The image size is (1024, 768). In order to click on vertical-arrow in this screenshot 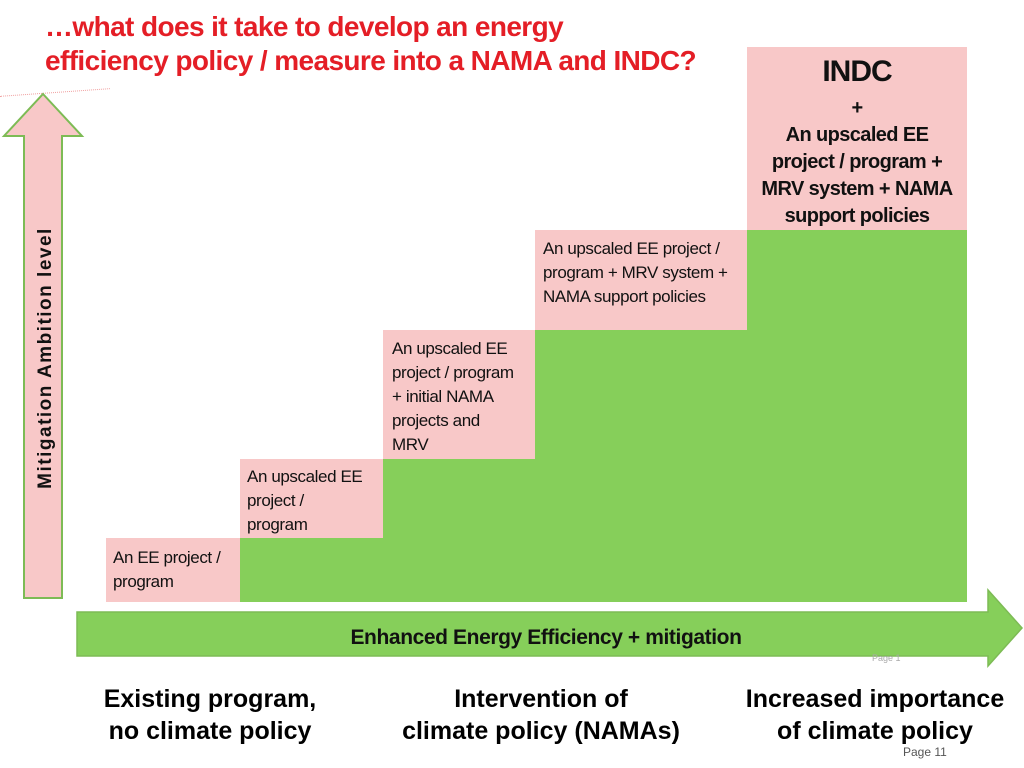, I will do `click(43, 345)`.